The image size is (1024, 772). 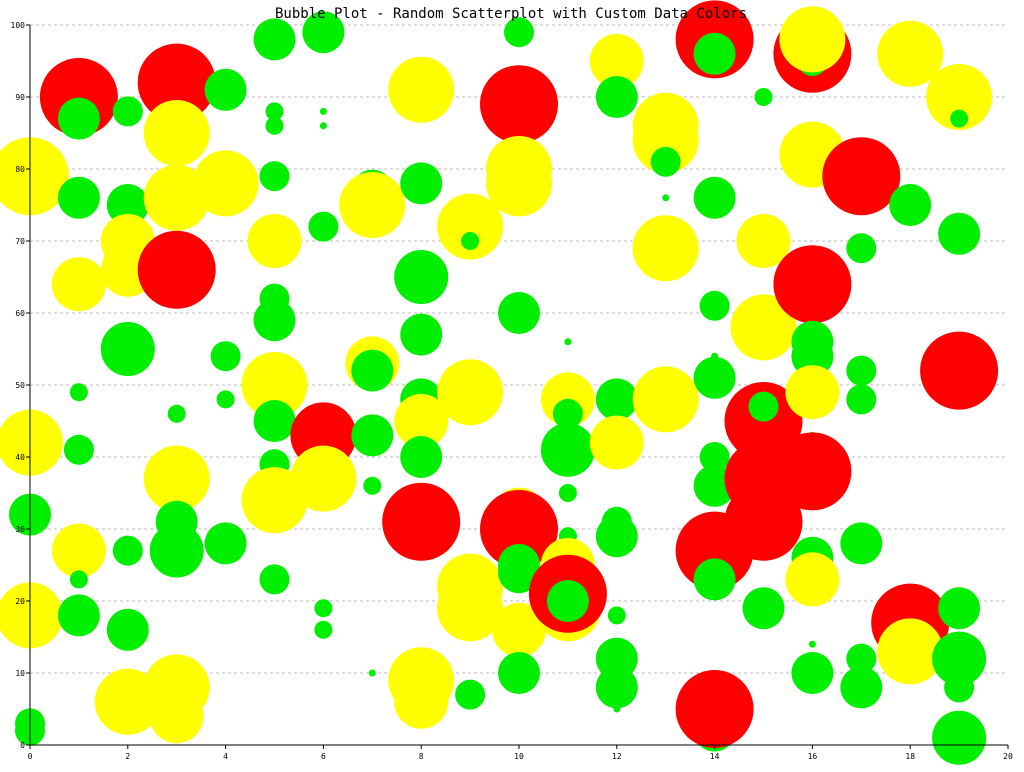 What do you see at coordinates (20, 457) in the screenshot?
I see `y-tick-label: 40` at bounding box center [20, 457].